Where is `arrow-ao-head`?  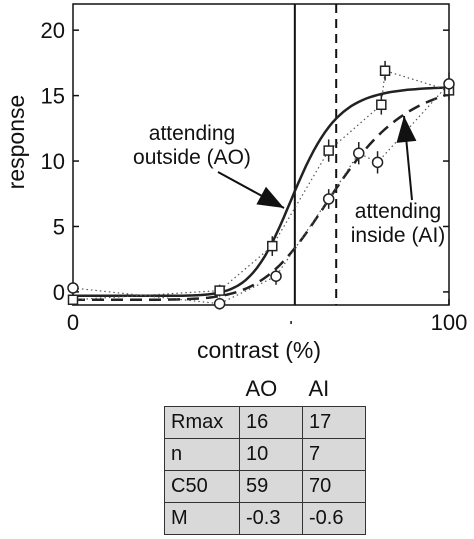
arrow-ao-head is located at coordinates (270, 197).